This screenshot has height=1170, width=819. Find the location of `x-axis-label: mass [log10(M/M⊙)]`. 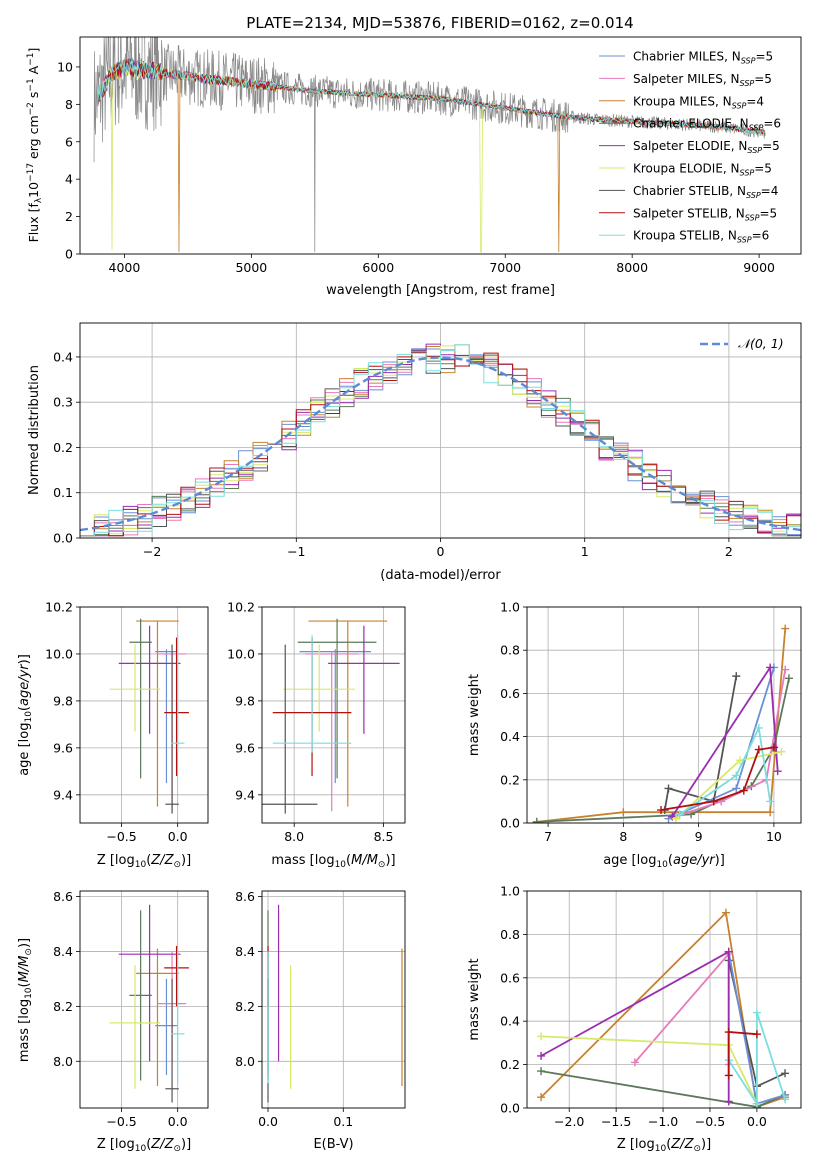

x-axis-label: mass [log10(M/M⊙)] is located at coordinates (333, 861).